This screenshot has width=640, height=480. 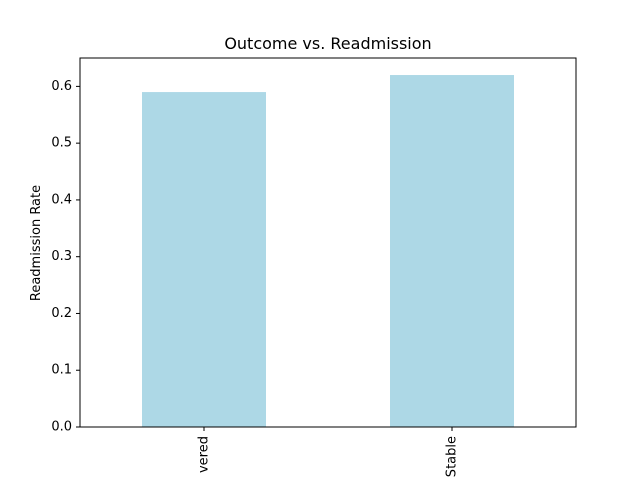 I want to click on y-tick-label-2: 0.2, so click(x=61, y=313).